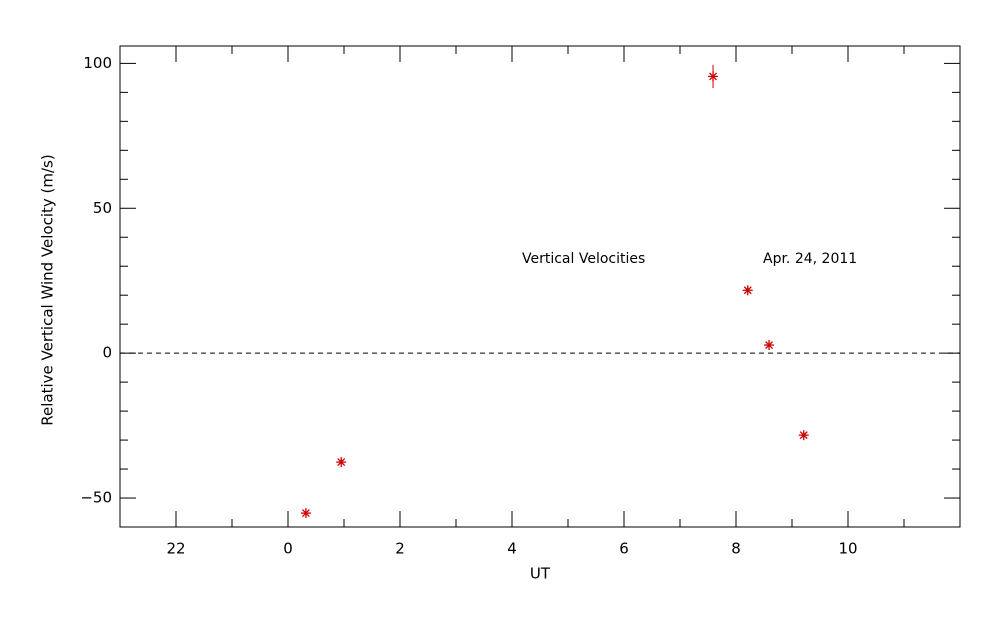 This screenshot has width=1000, height=625. Describe the element at coordinates (400, 549) in the screenshot. I see `x-tick-label: 2` at that location.